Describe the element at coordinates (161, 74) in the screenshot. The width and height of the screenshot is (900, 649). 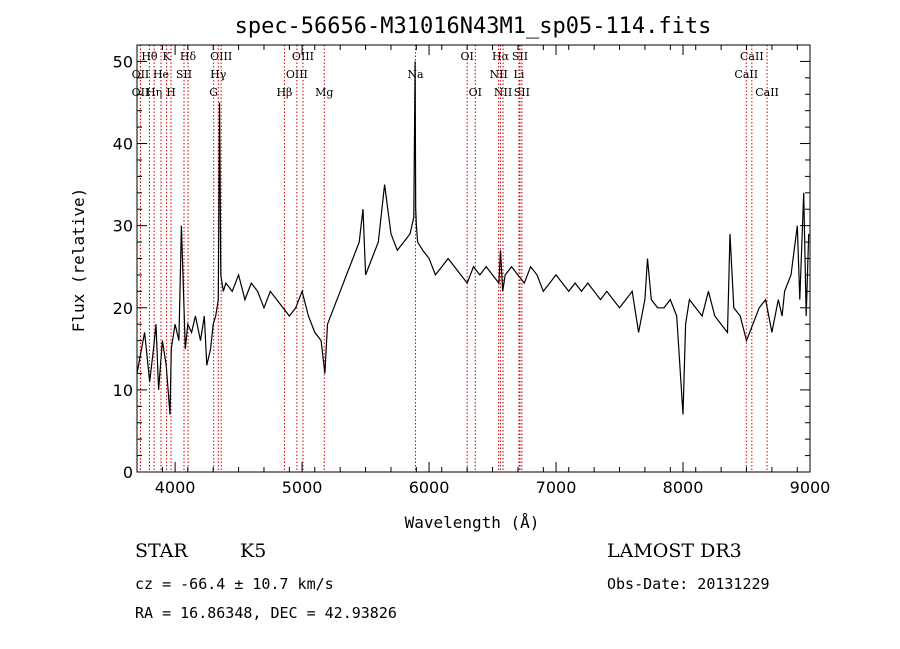
I see `line-marker-label: He` at that location.